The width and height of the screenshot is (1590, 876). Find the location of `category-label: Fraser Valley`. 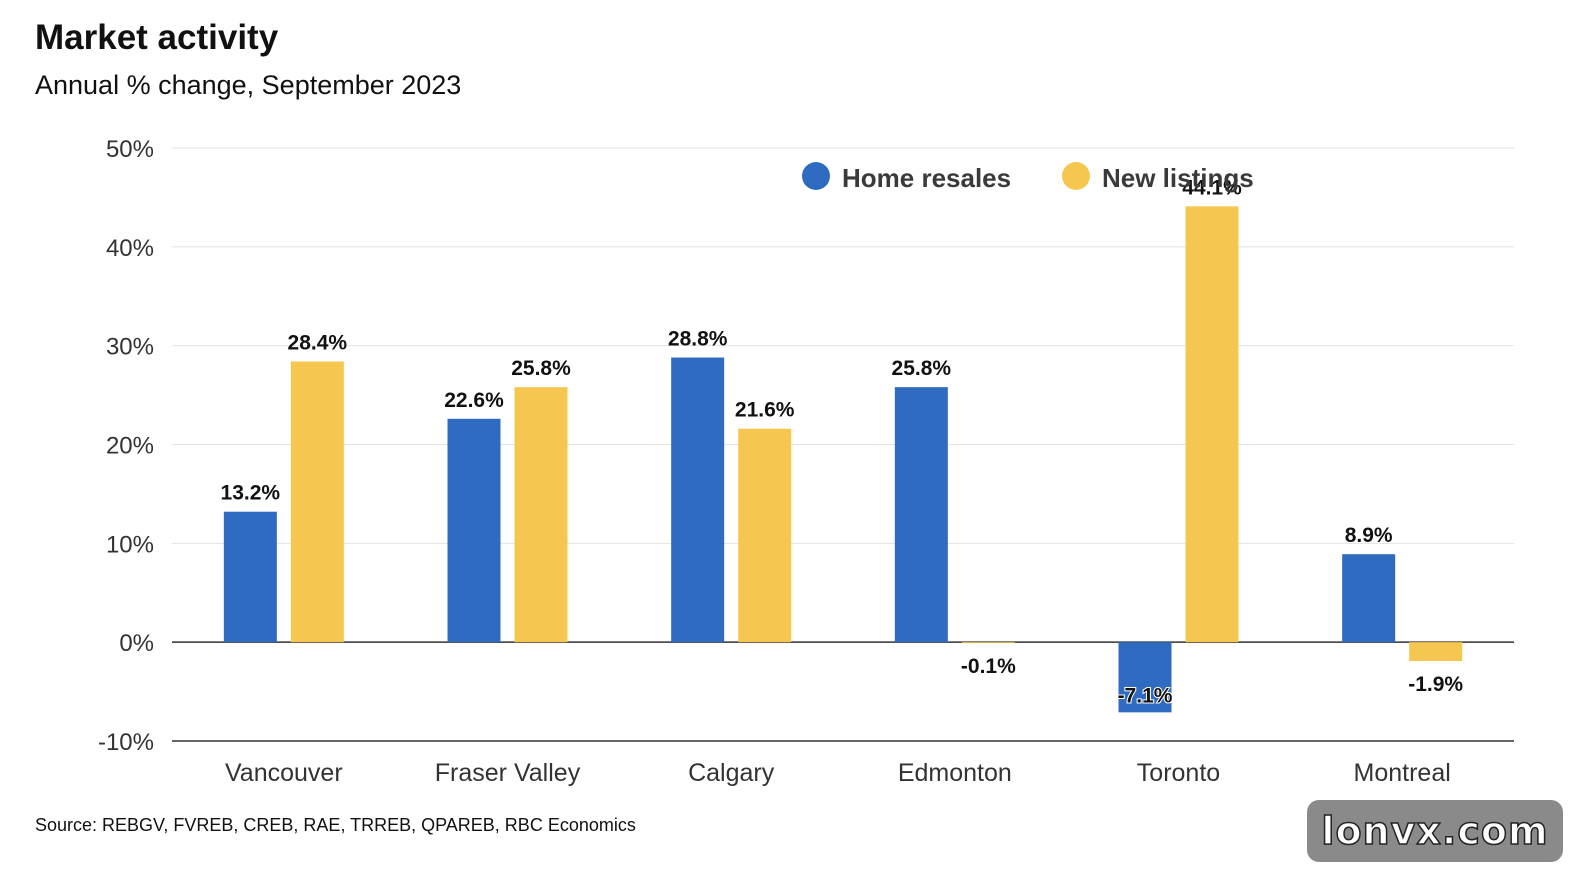

category-label: Fraser Valley is located at coordinates (508, 773).